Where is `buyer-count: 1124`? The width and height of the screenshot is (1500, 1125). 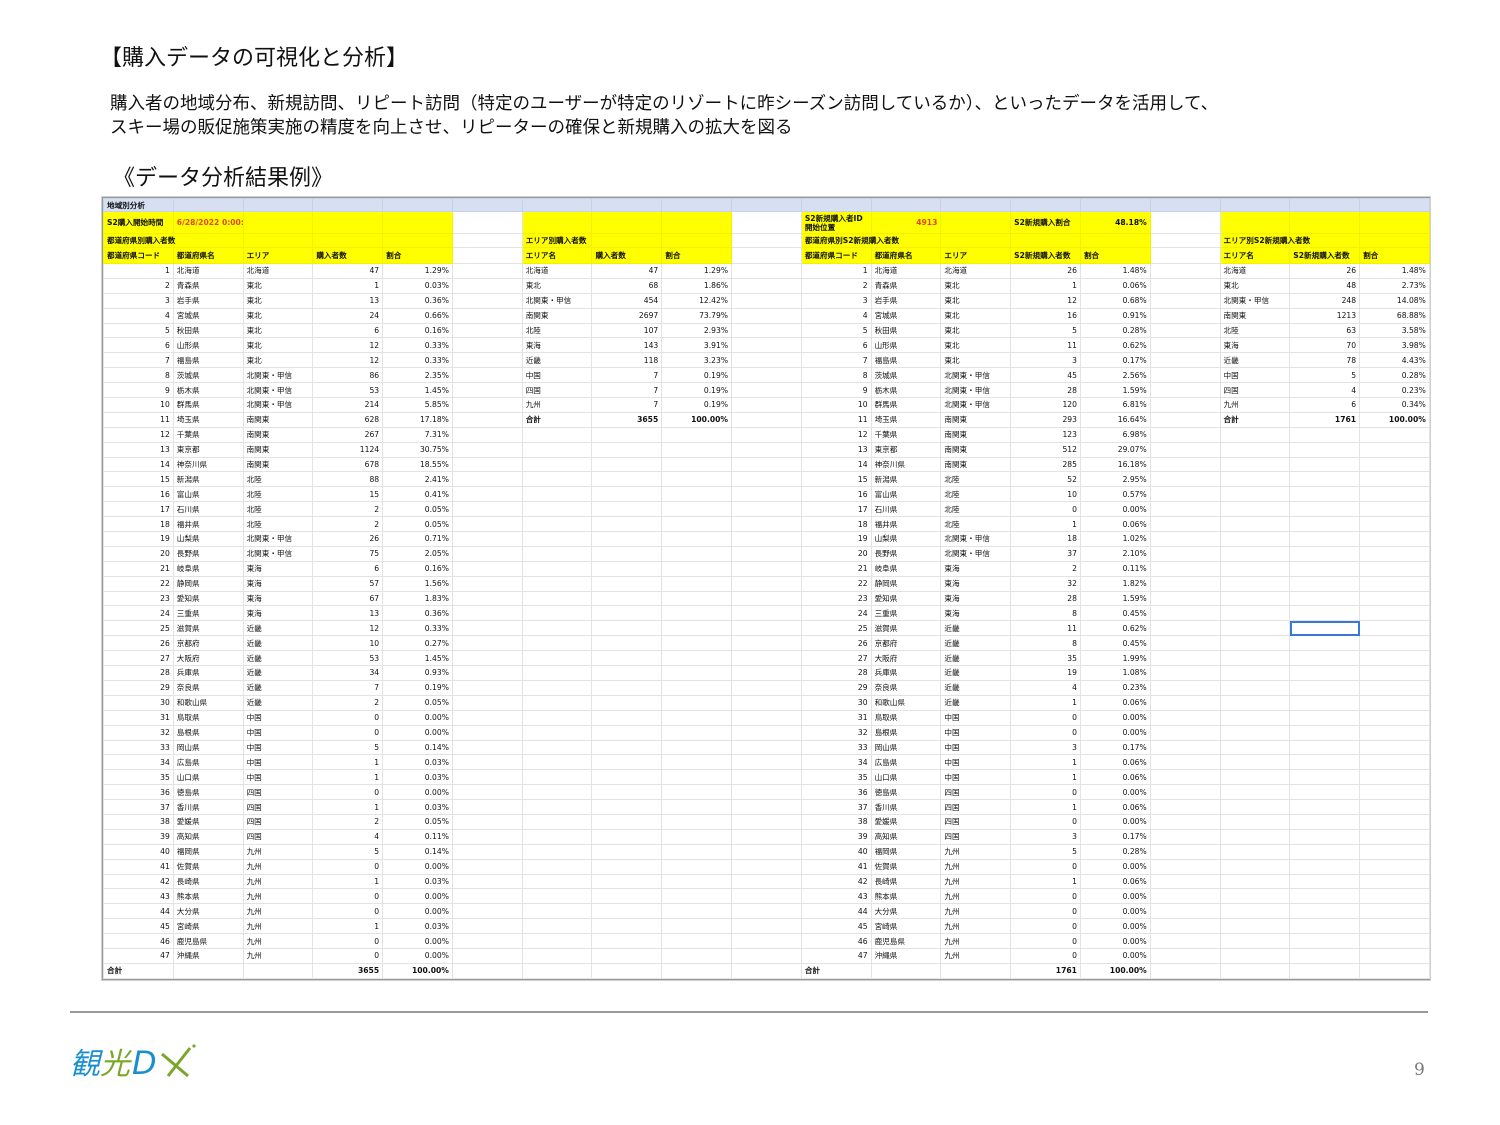 buyer-count: 1124 is located at coordinates (348, 449).